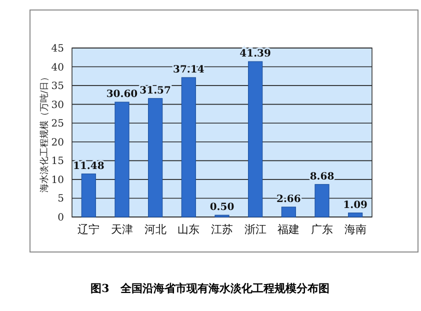  Describe the element at coordinates (61, 218) in the screenshot. I see `y-tick-label: 0` at that location.